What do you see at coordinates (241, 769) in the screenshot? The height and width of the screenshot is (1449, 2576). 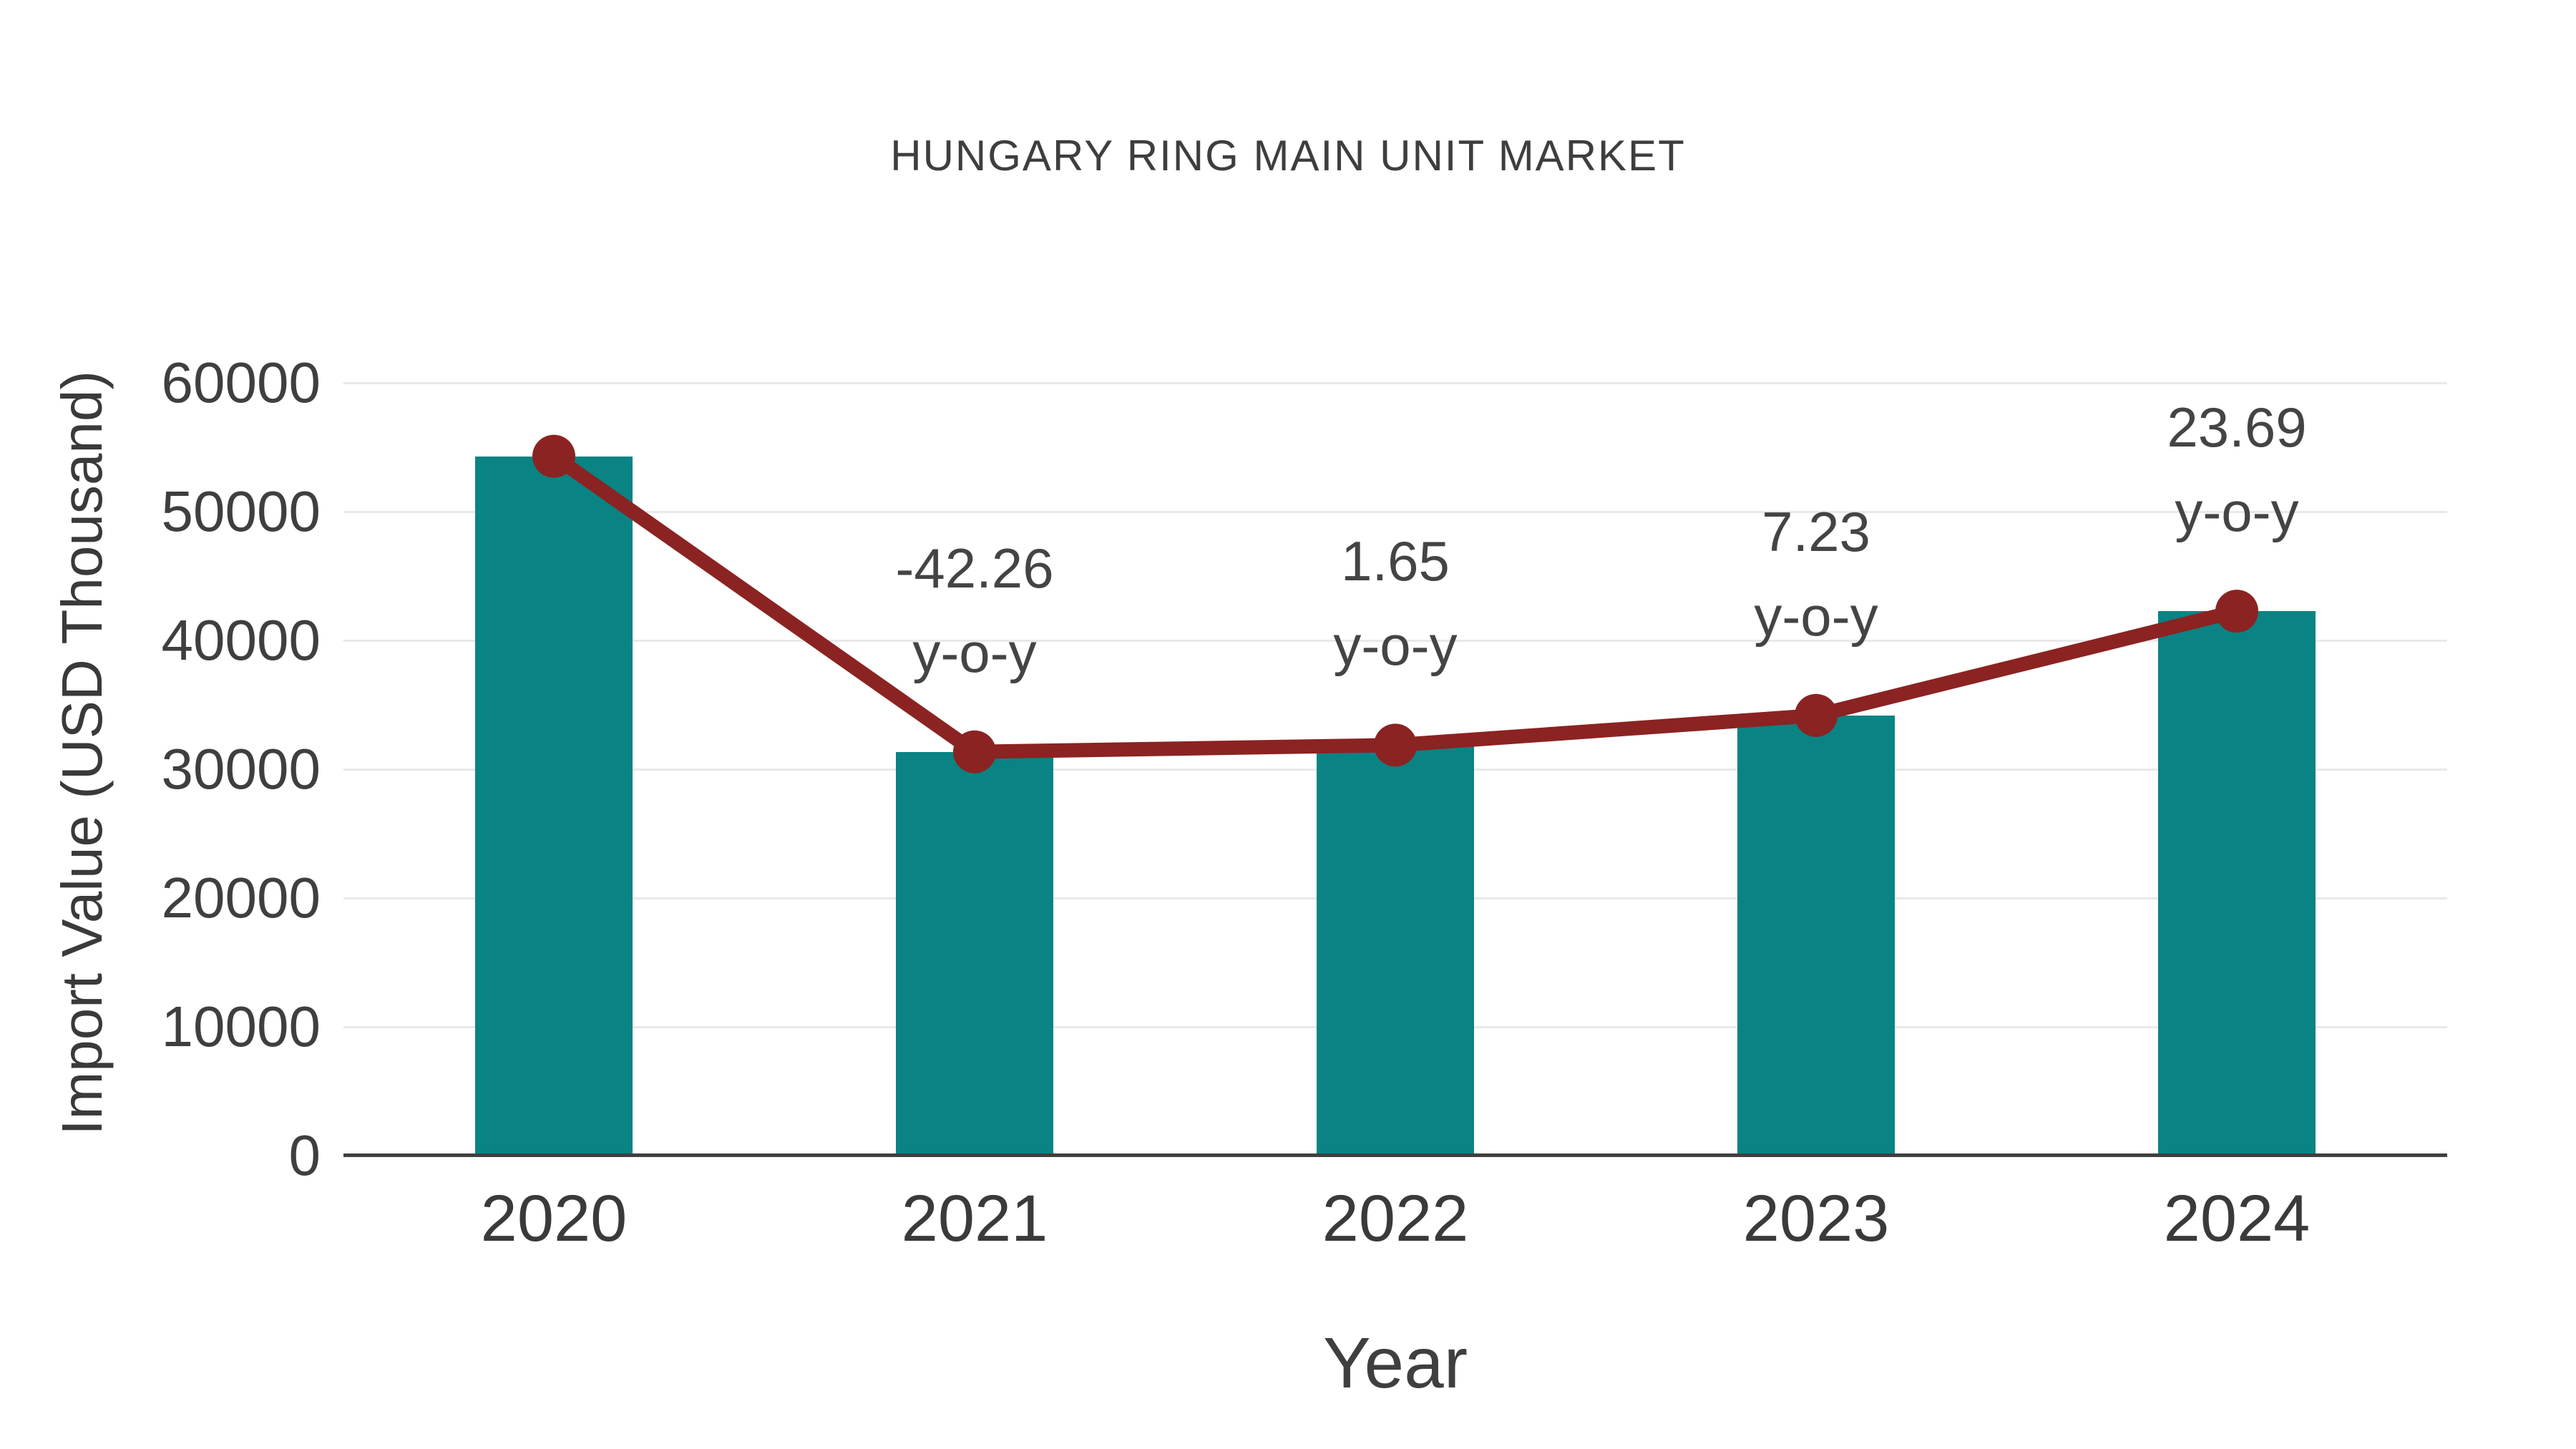 I see `y-tick-label: 30000` at bounding box center [241, 769].